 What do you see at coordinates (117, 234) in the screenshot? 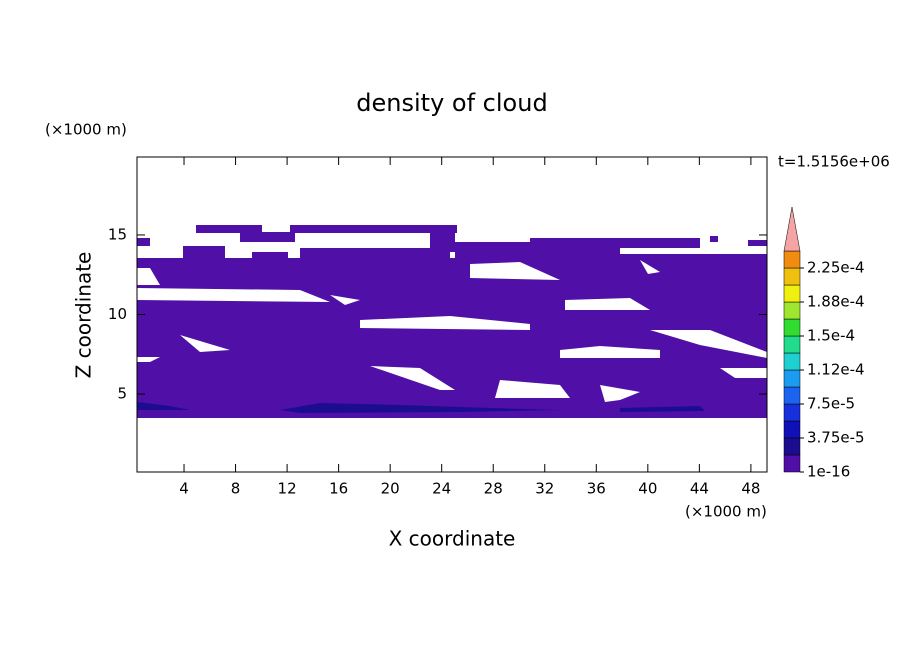
I see `y-tick-label: 15` at bounding box center [117, 234].